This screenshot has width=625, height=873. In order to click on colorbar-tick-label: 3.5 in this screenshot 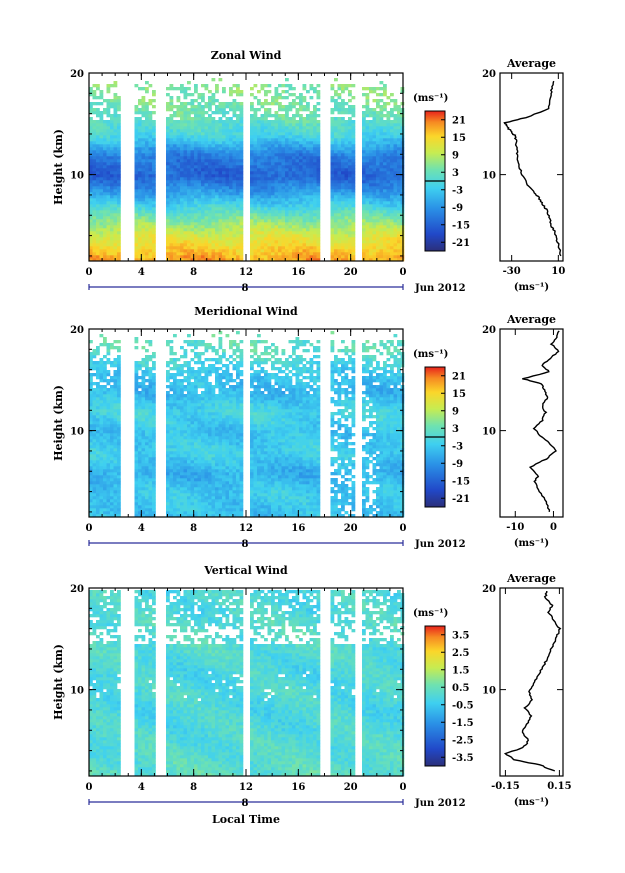, I will do `click(460, 635)`.